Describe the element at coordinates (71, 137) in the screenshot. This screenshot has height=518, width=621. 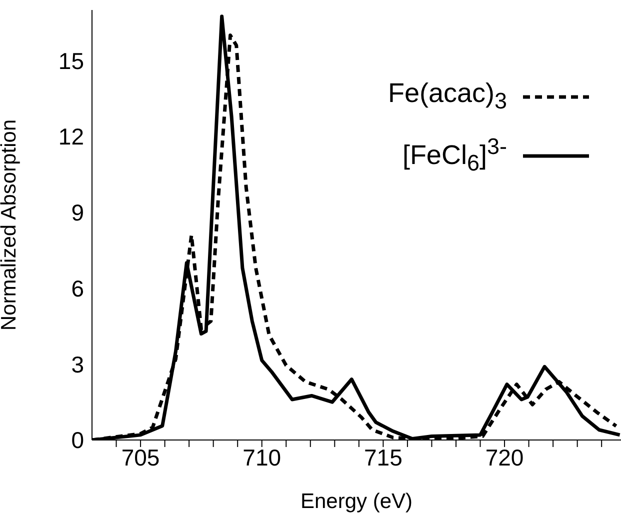
I see `y-tick-label: 12` at that location.